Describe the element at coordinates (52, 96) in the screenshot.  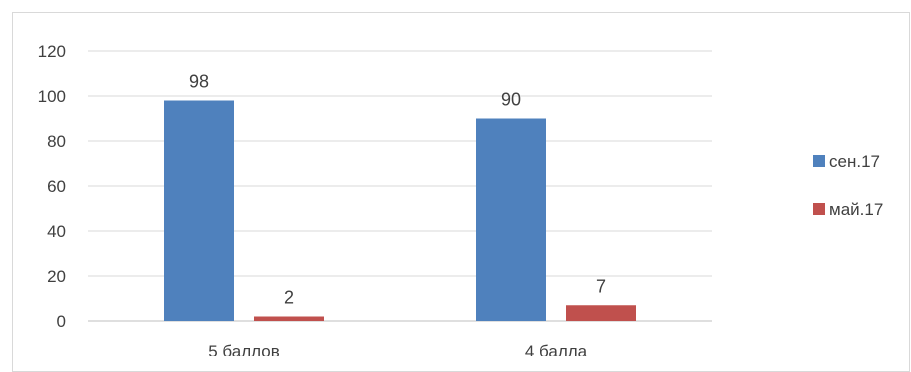
I see `y-tick-label: 100` at that location.